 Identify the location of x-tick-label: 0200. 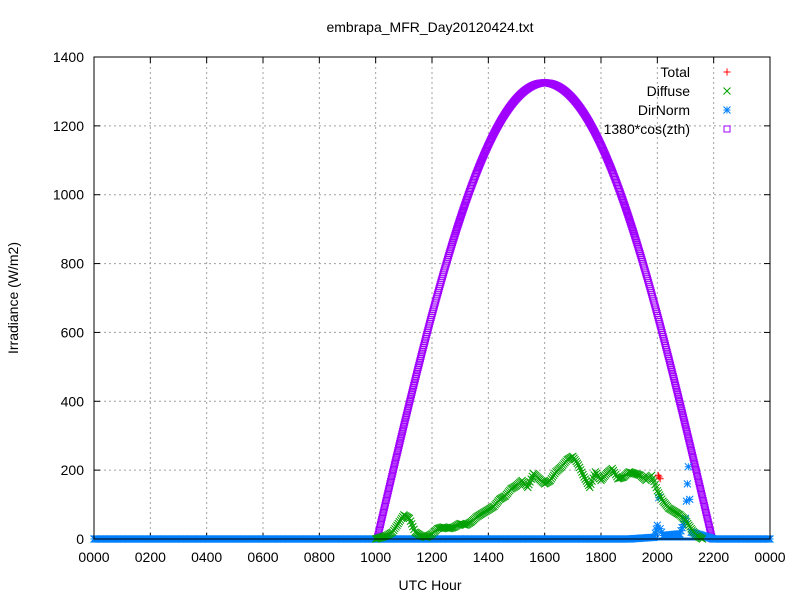
(150, 557).